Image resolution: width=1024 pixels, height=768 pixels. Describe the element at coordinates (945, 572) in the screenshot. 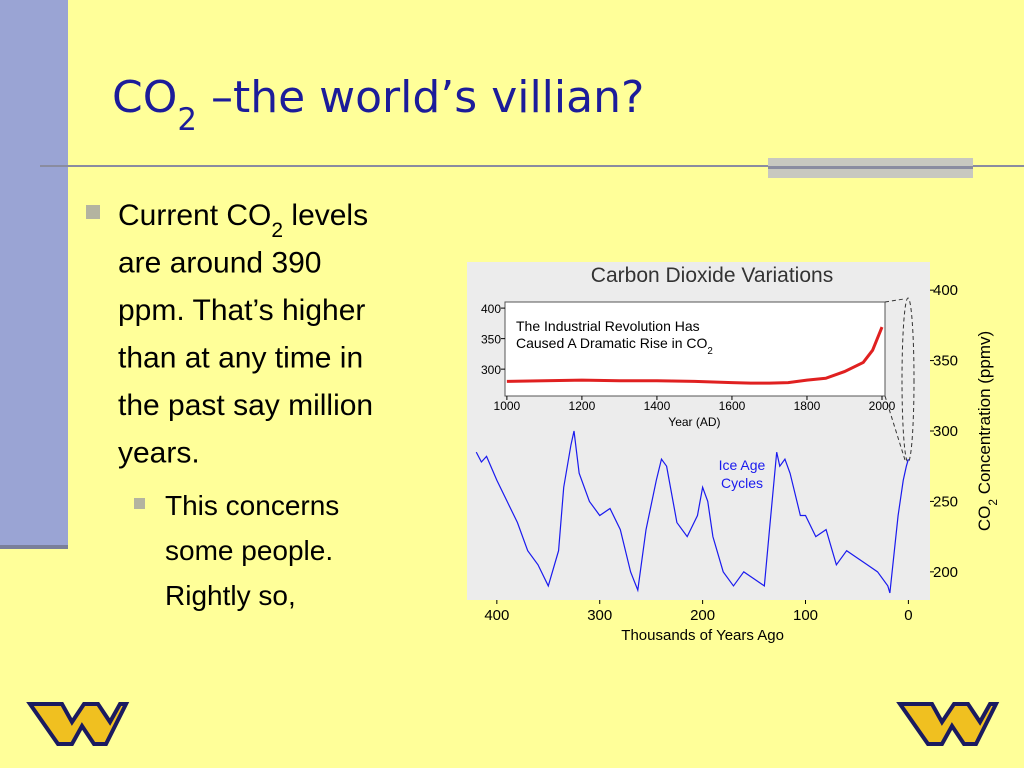

I see `y-tick-label: 200` at that location.